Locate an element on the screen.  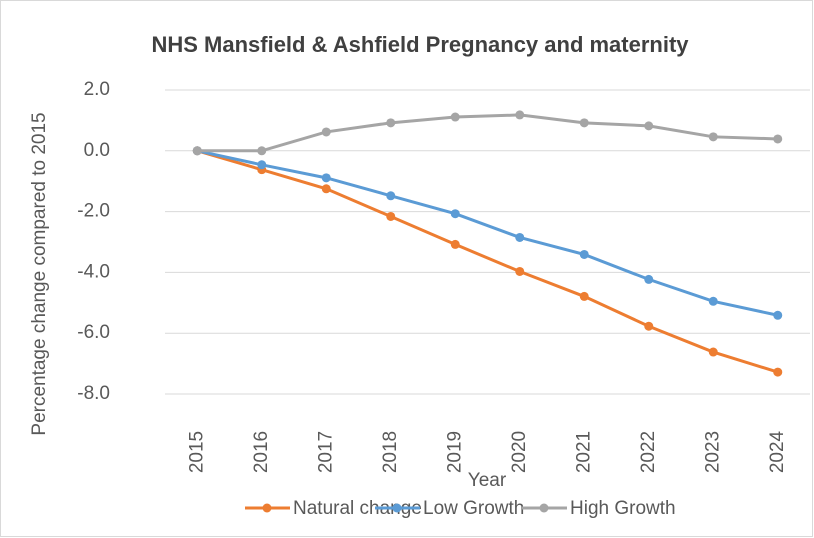
y-tick-label: -8.0 is located at coordinates (93, 393).